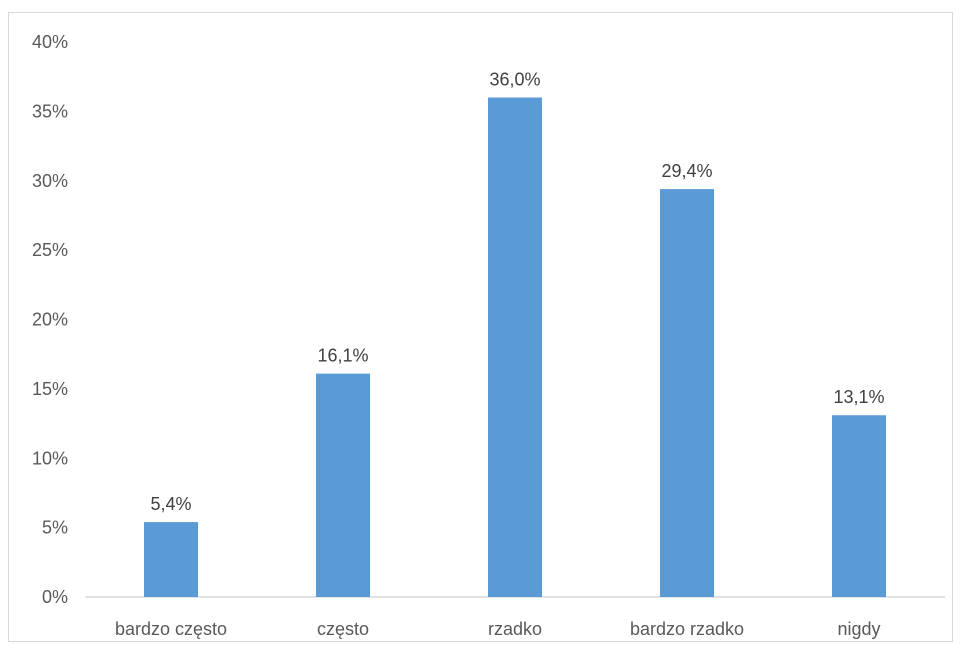 The height and width of the screenshot is (650, 961). I want to click on x-tick-label: rzadko, so click(515, 629).